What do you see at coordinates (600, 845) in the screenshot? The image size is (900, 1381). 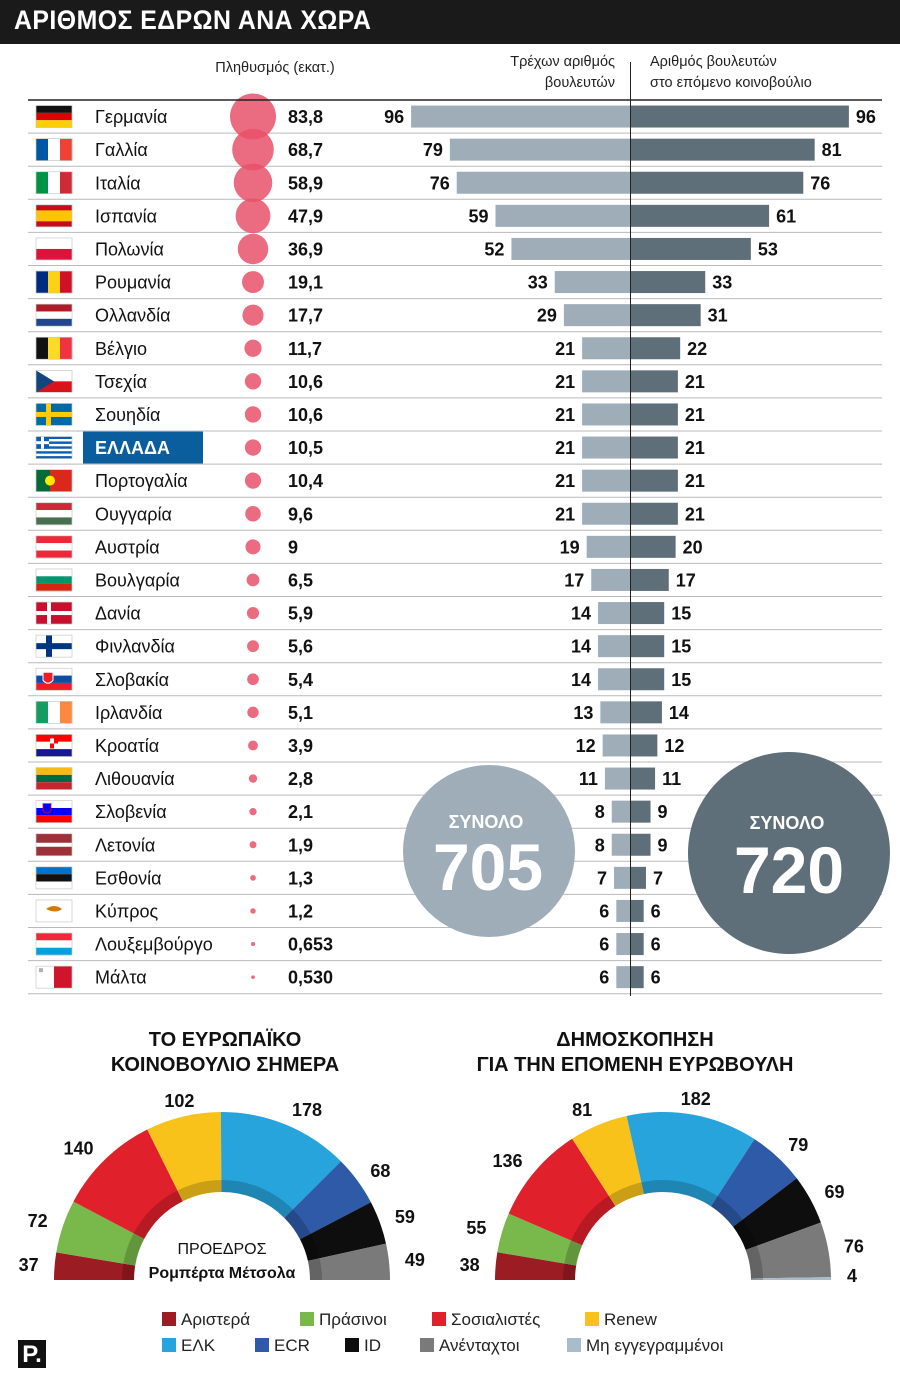 I see `current-seats-label: 8` at bounding box center [600, 845].